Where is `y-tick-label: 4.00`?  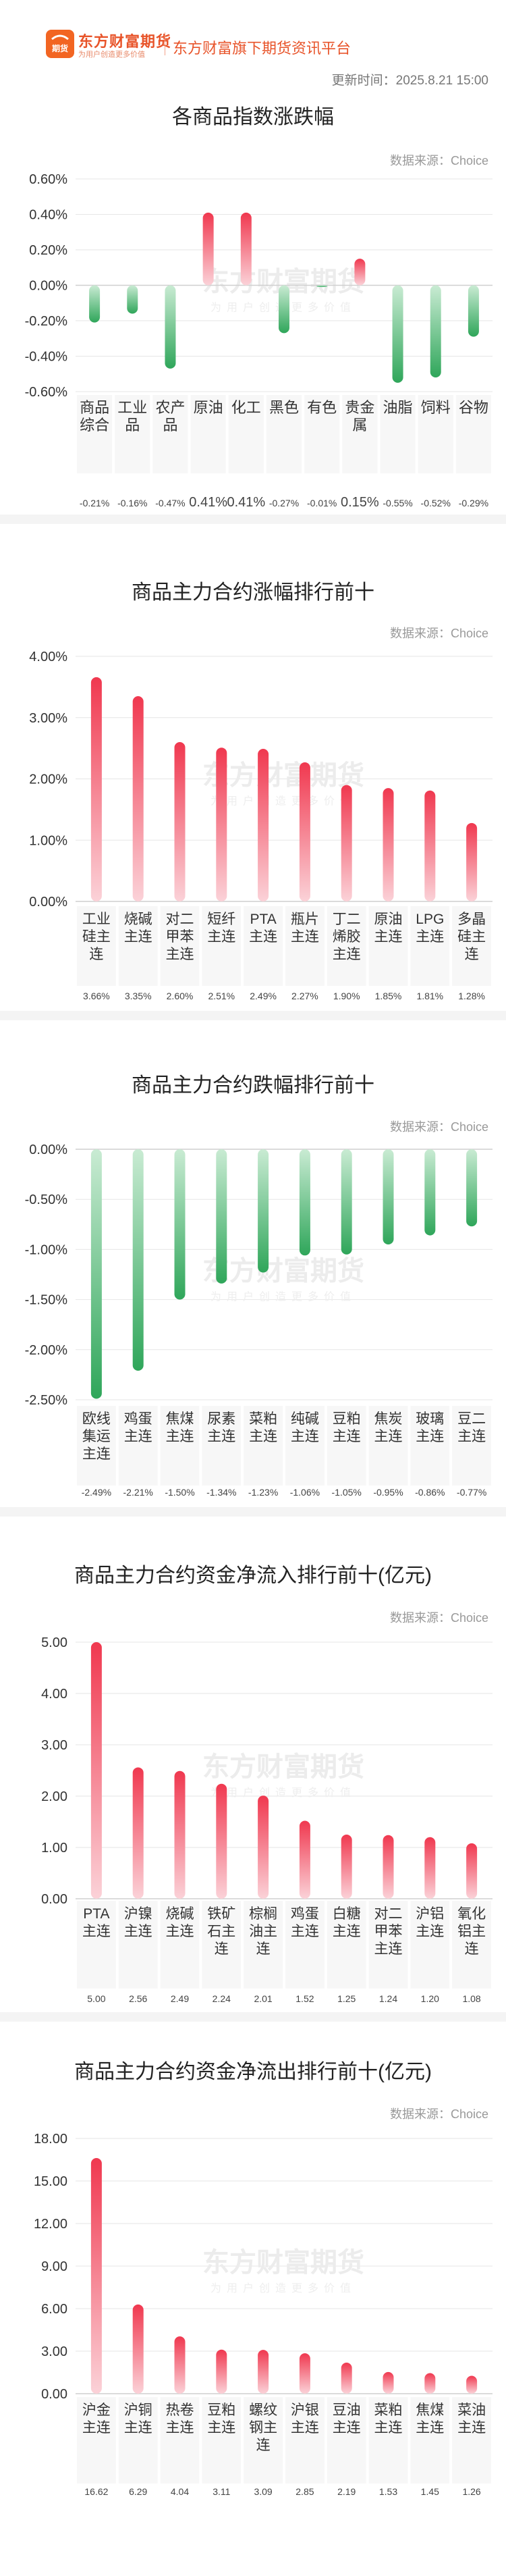
y-tick-label: 4.00 is located at coordinates (54, 1694).